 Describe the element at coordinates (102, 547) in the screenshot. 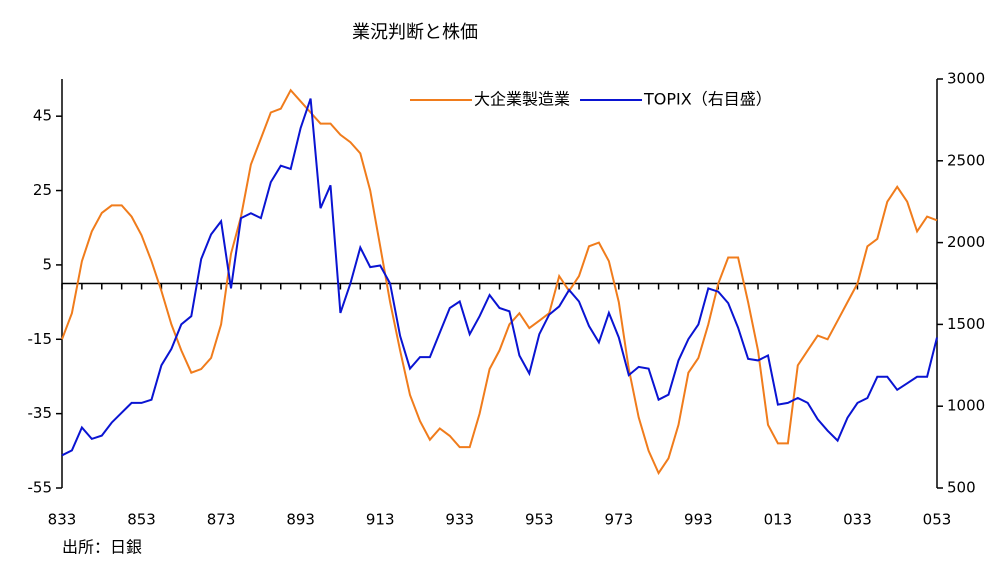

I see `source-note: 出所：日銀` at that location.